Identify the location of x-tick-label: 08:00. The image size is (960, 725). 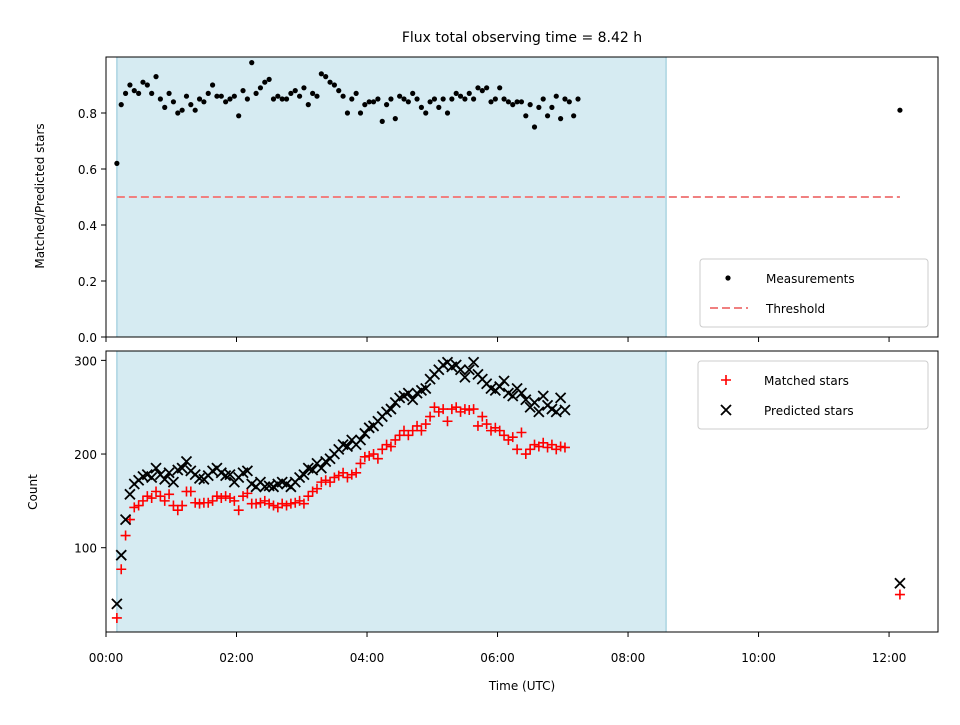
(628, 658).